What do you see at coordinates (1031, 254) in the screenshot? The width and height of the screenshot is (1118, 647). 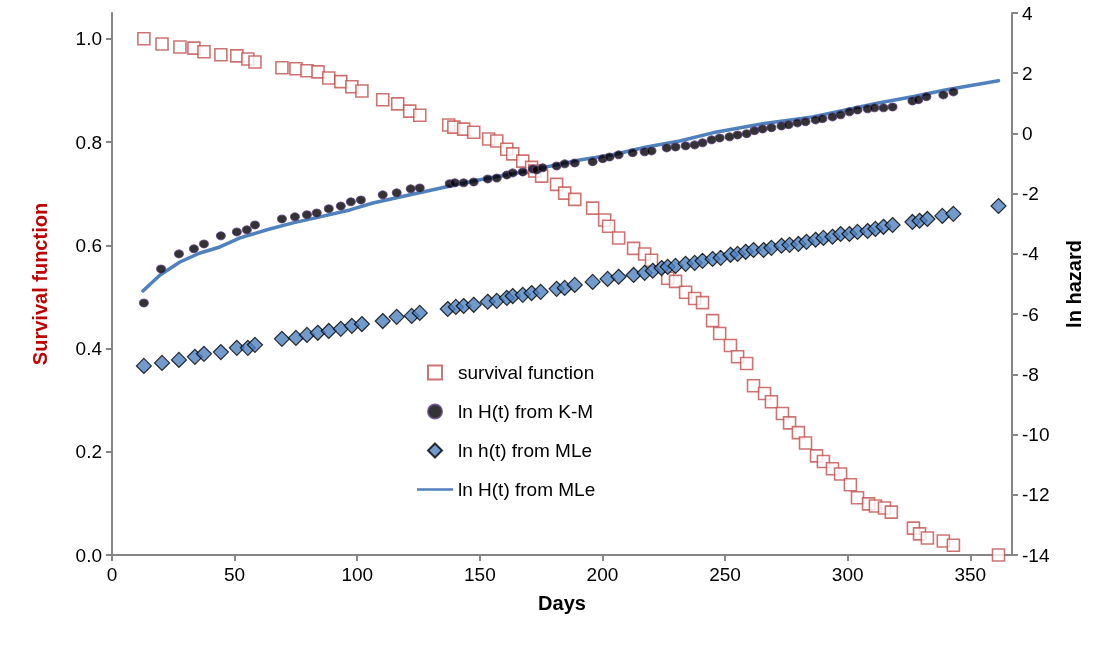 I see `y2-tick-label: -4` at bounding box center [1031, 254].